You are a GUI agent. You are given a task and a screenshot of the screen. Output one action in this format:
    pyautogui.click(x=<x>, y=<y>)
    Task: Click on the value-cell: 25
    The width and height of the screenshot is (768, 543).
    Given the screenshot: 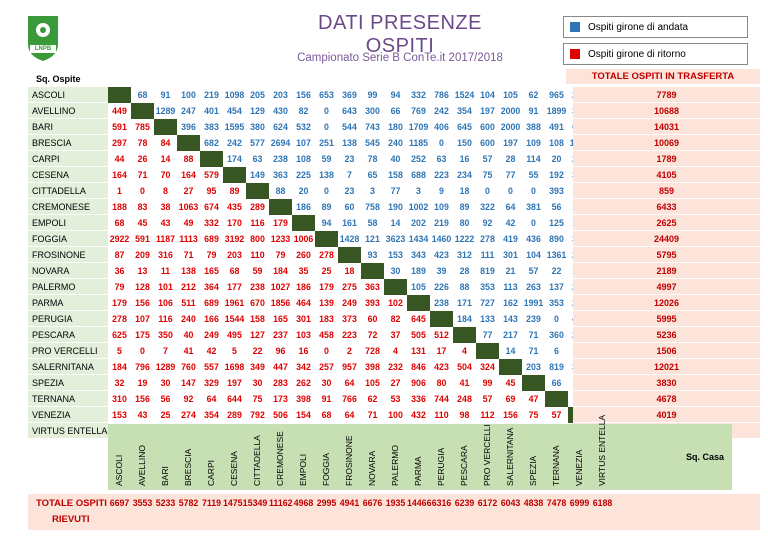 What is the action you would take?
    pyautogui.click(x=326, y=271)
    